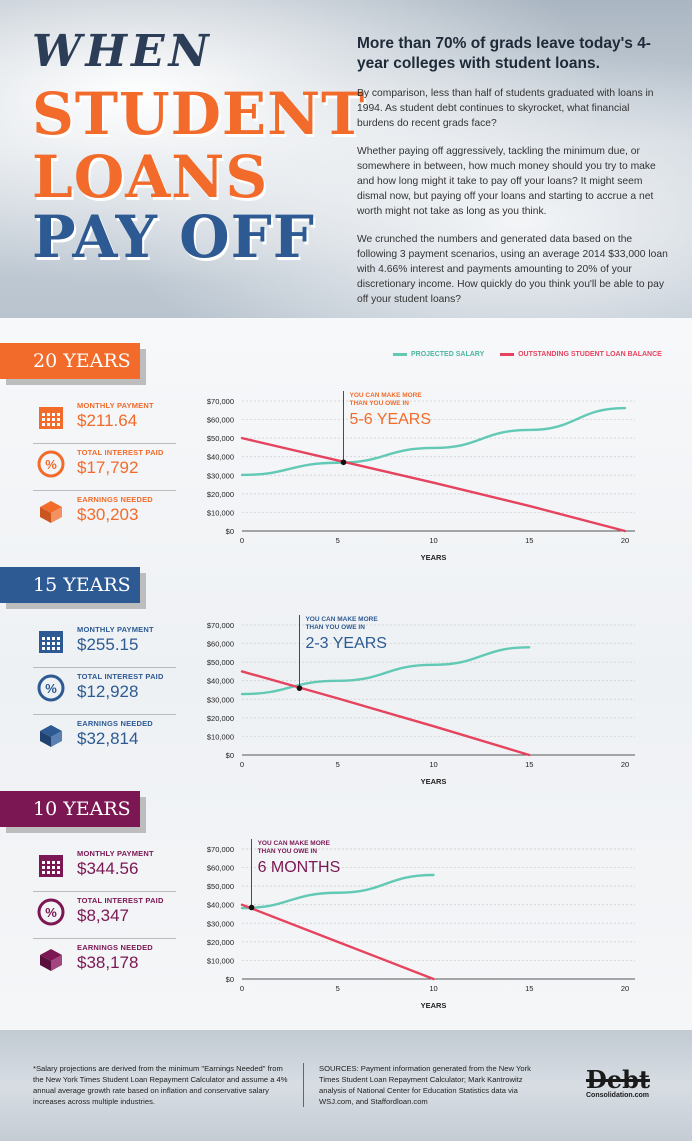 Image resolution: width=692 pixels, height=1141 pixels. What do you see at coordinates (115, 853) in the screenshot?
I see `monthly-payment-label: MONTHLY PAYMENT` at bounding box center [115, 853].